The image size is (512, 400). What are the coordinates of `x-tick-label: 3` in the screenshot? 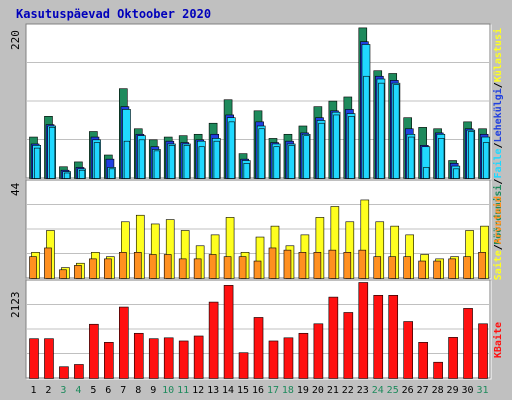 It's located at (63, 390).